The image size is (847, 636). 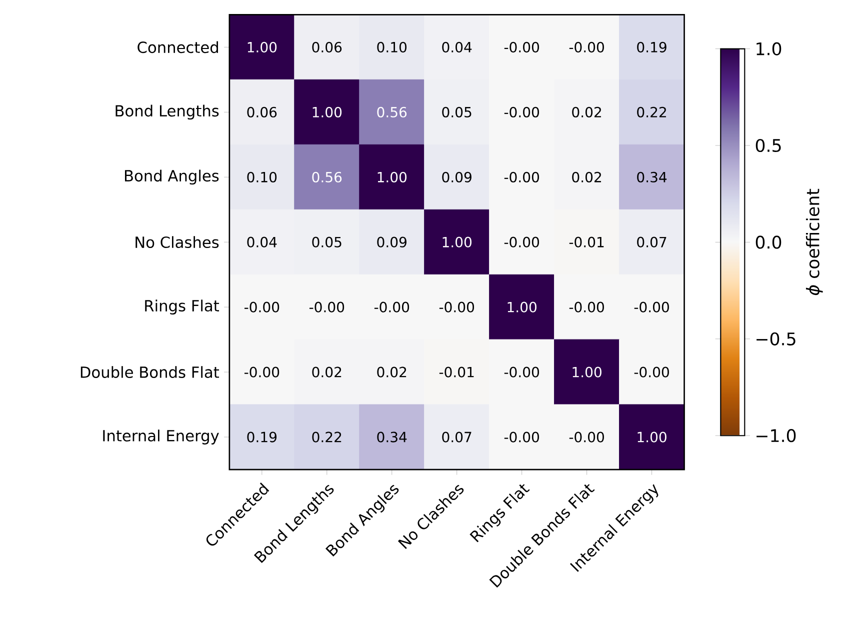 I want to click on color-bar-label: 1.0, so click(x=769, y=49).